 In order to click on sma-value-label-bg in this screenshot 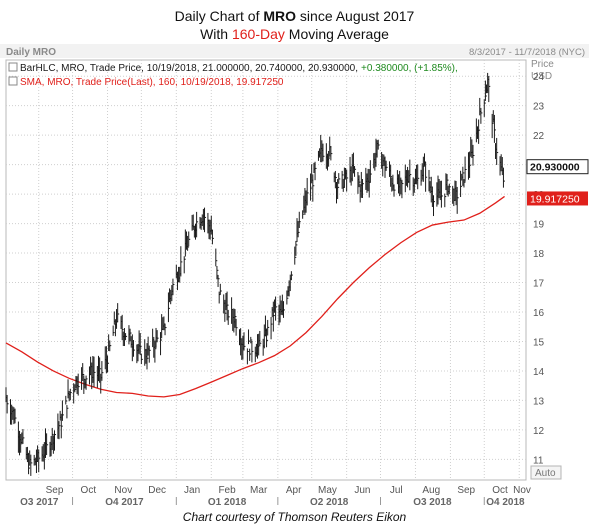, I will do `click(557, 198)`.